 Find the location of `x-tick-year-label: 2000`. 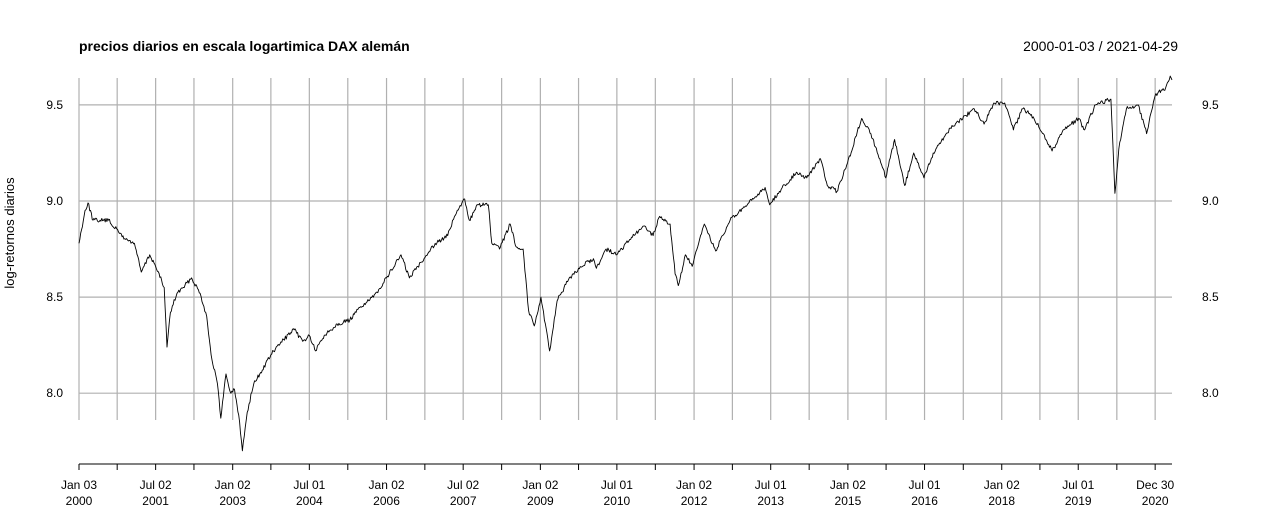

x-tick-year-label: 2000 is located at coordinates (79, 501).